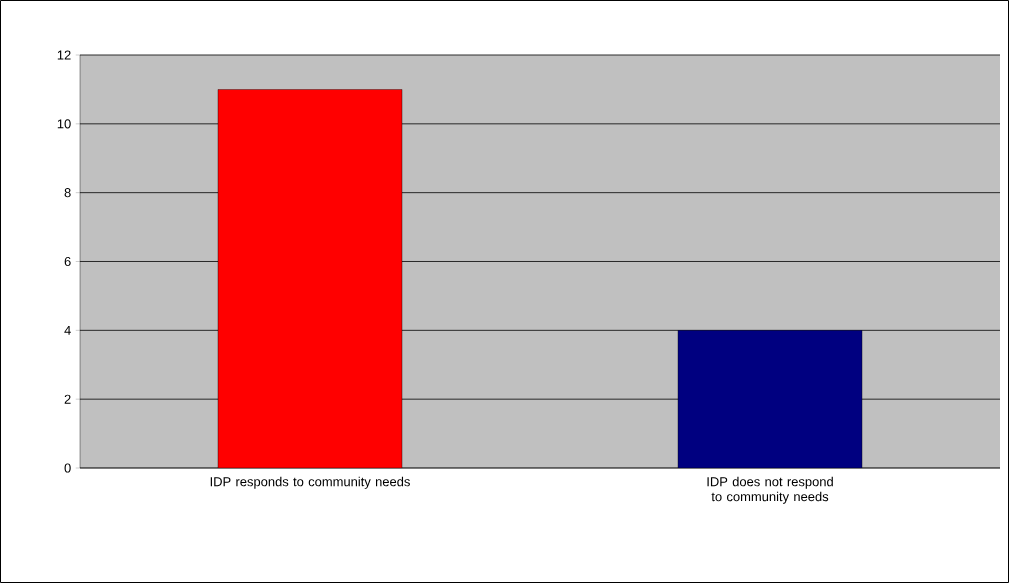 This screenshot has width=1009, height=583. I want to click on y-tick-label: 8, so click(67, 193).